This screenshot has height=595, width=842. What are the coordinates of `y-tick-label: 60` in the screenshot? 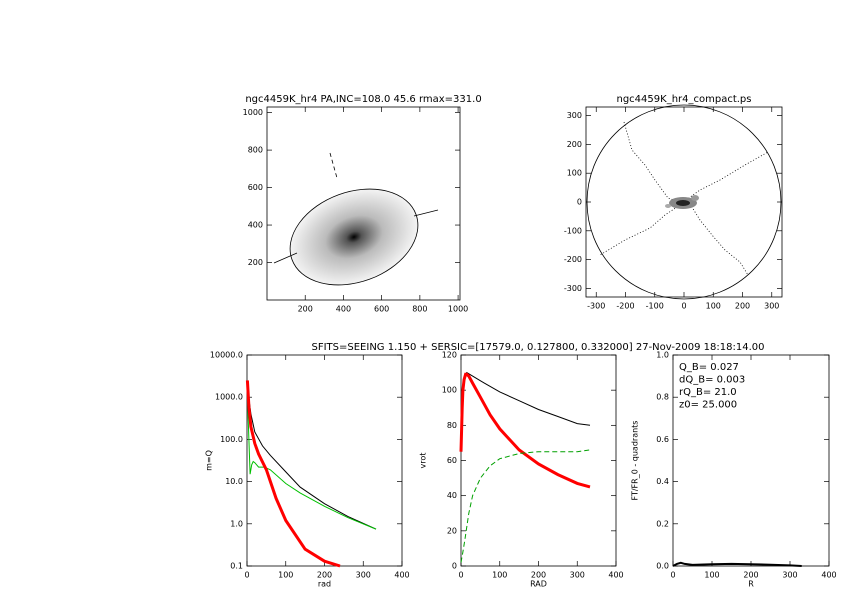 It's located at (452, 460).